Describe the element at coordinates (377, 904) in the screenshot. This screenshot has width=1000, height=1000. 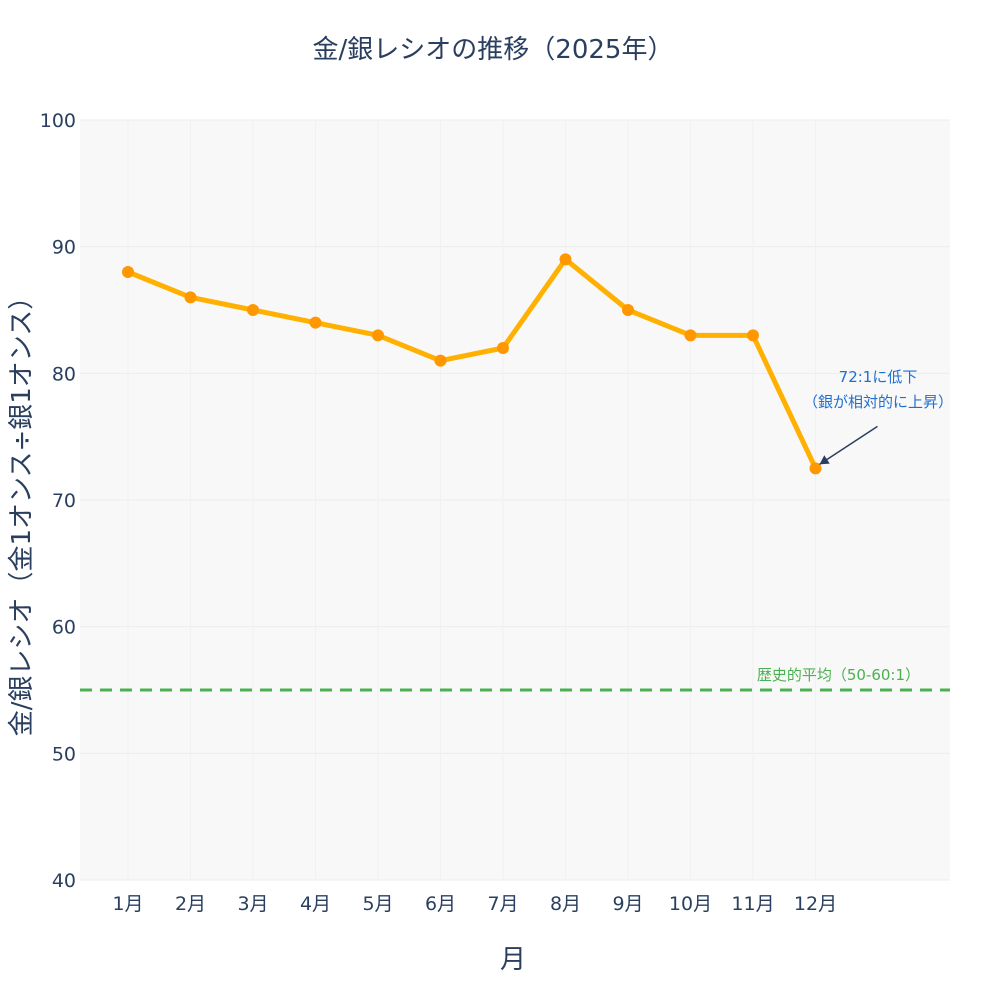
I see `x-tick-label: 5月` at that location.